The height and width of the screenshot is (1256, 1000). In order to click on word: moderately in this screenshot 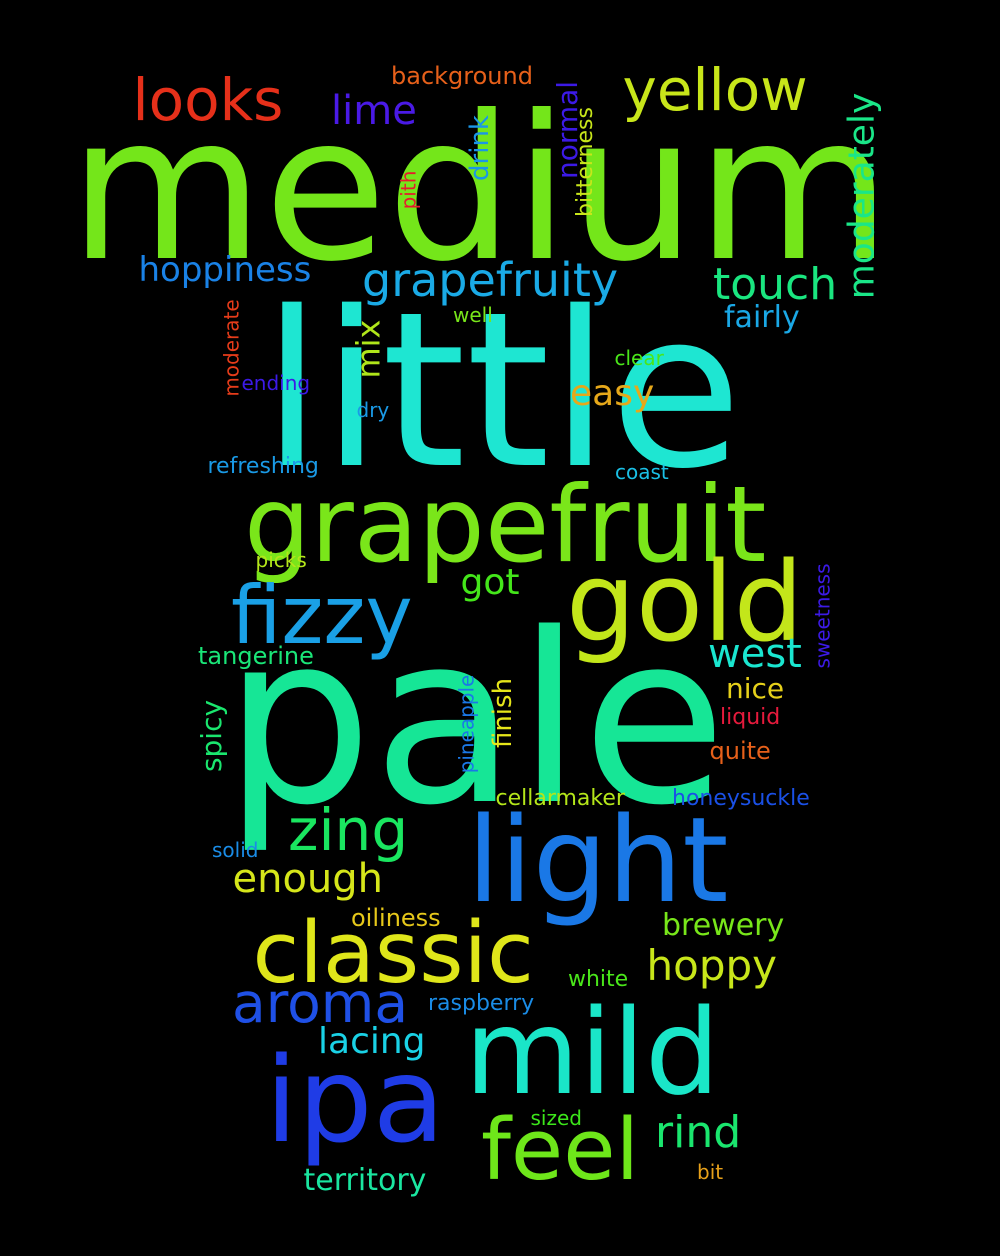, I will do `click(861, 196)`.